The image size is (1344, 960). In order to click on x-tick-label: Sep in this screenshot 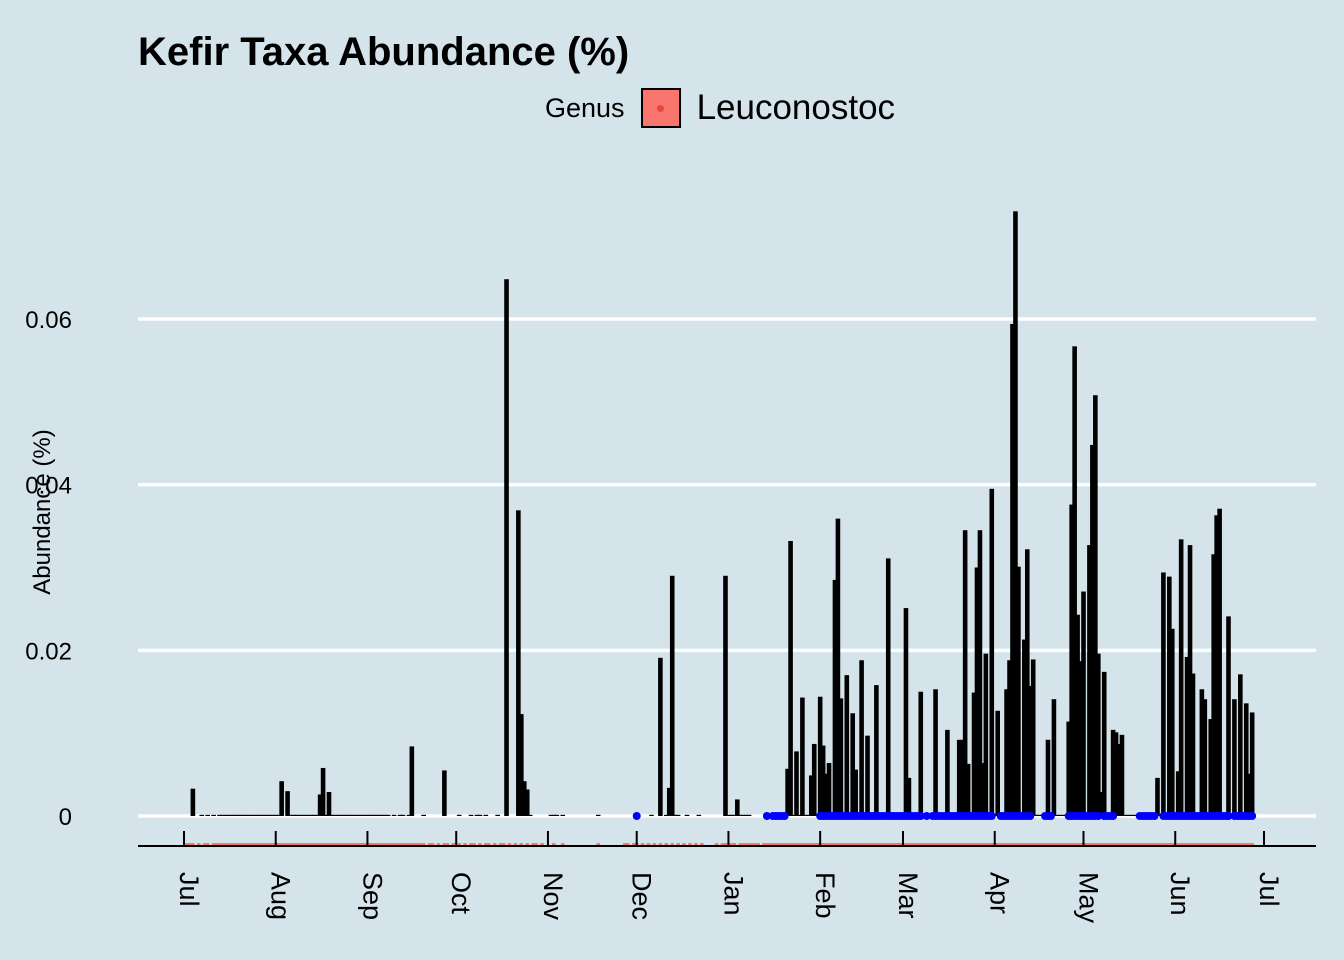, I will do `click(372, 896)`.